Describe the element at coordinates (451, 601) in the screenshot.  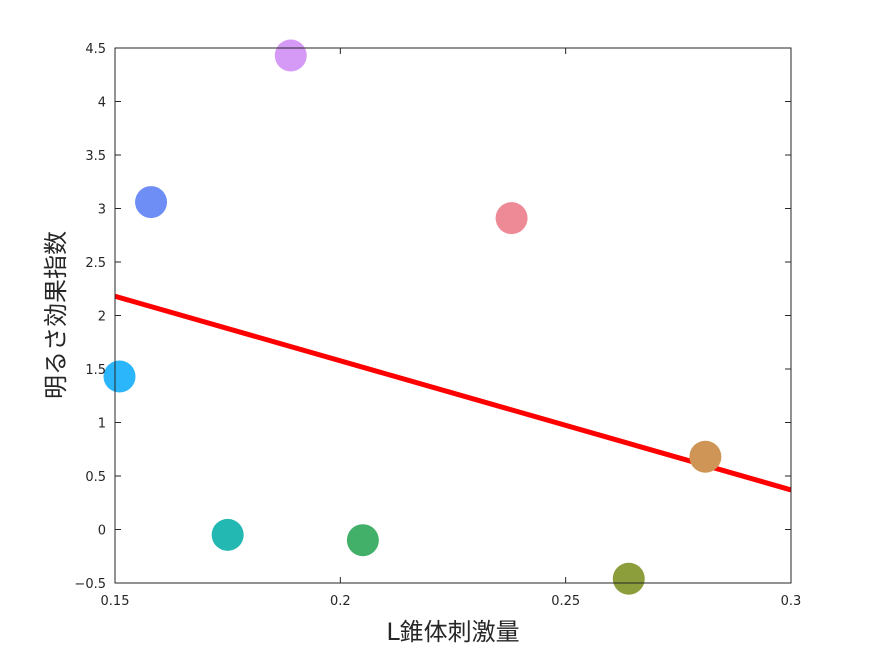
I see `x-tick-labels: 0.15 0.2 0.25 0.3` at that location.